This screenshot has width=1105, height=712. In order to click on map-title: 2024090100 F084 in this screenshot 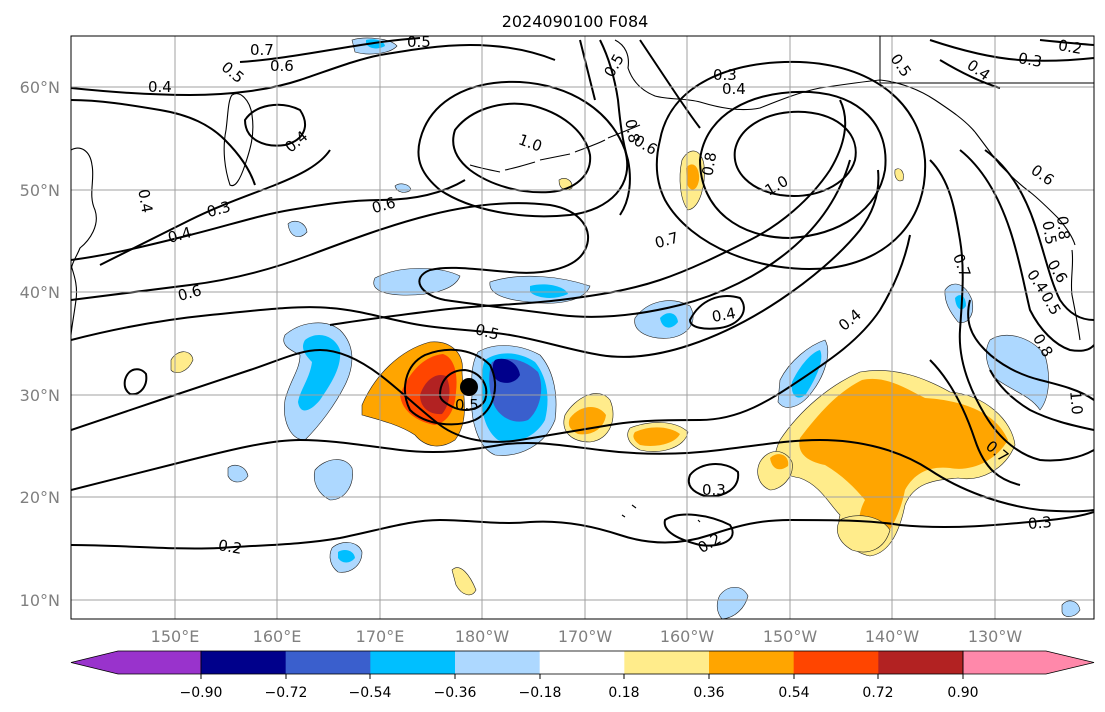, I will do `click(575, 21)`.